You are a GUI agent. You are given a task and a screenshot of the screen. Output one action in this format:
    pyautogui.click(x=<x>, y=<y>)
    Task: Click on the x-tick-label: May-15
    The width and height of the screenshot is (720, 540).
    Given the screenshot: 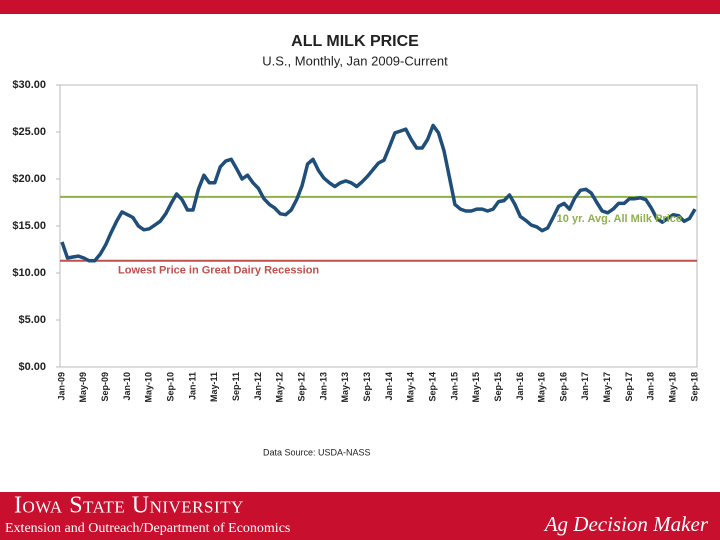 What is the action you would take?
    pyautogui.click(x=476, y=387)
    